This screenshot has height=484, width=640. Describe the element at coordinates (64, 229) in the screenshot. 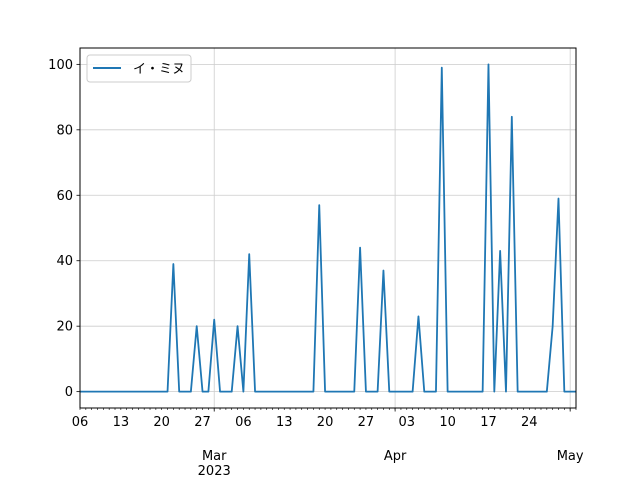

I see `y-axis: 0 20 40 60 80 100` at that location.